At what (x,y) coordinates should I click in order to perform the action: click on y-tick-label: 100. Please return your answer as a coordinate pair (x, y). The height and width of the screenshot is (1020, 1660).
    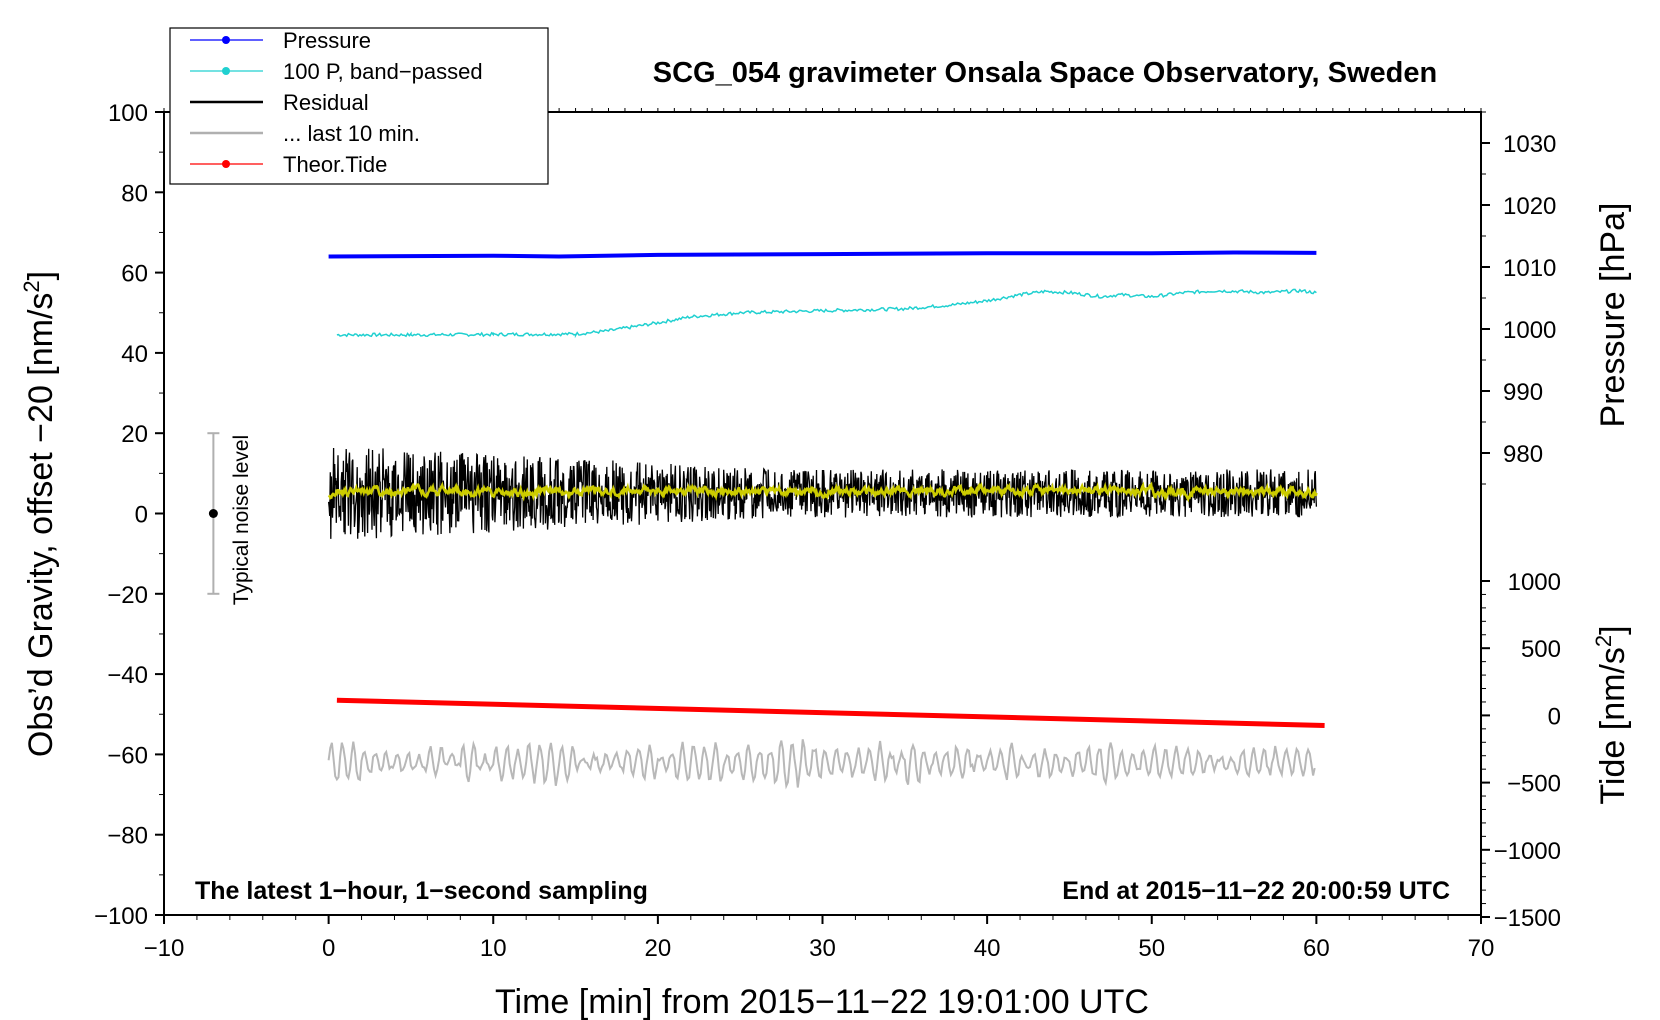
    Looking at the image, I should click on (128, 113).